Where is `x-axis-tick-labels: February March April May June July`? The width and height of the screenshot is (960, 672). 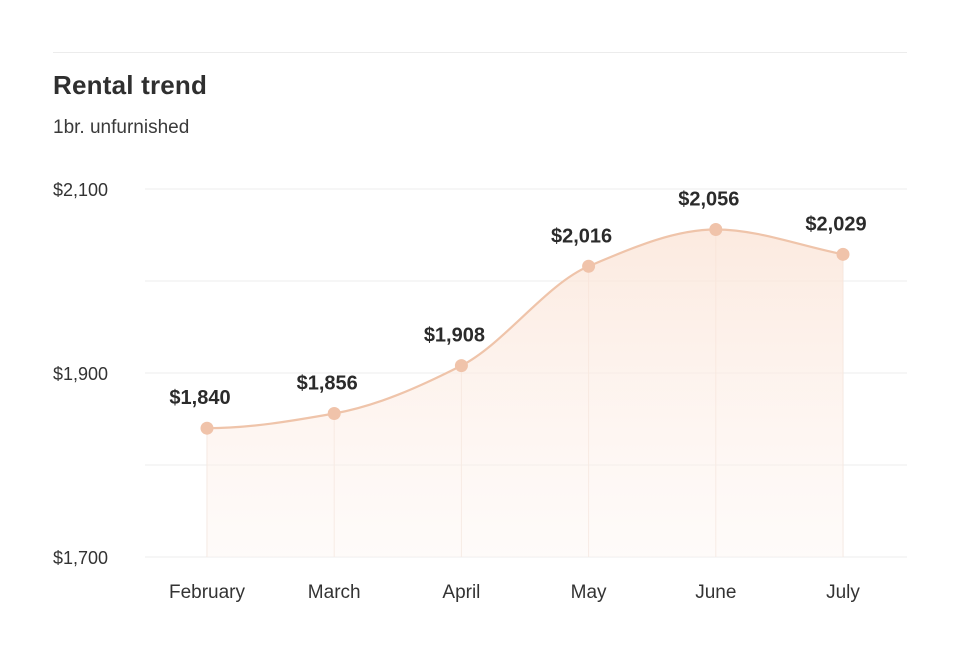 x-axis-tick-labels: February March April May June July is located at coordinates (514, 592).